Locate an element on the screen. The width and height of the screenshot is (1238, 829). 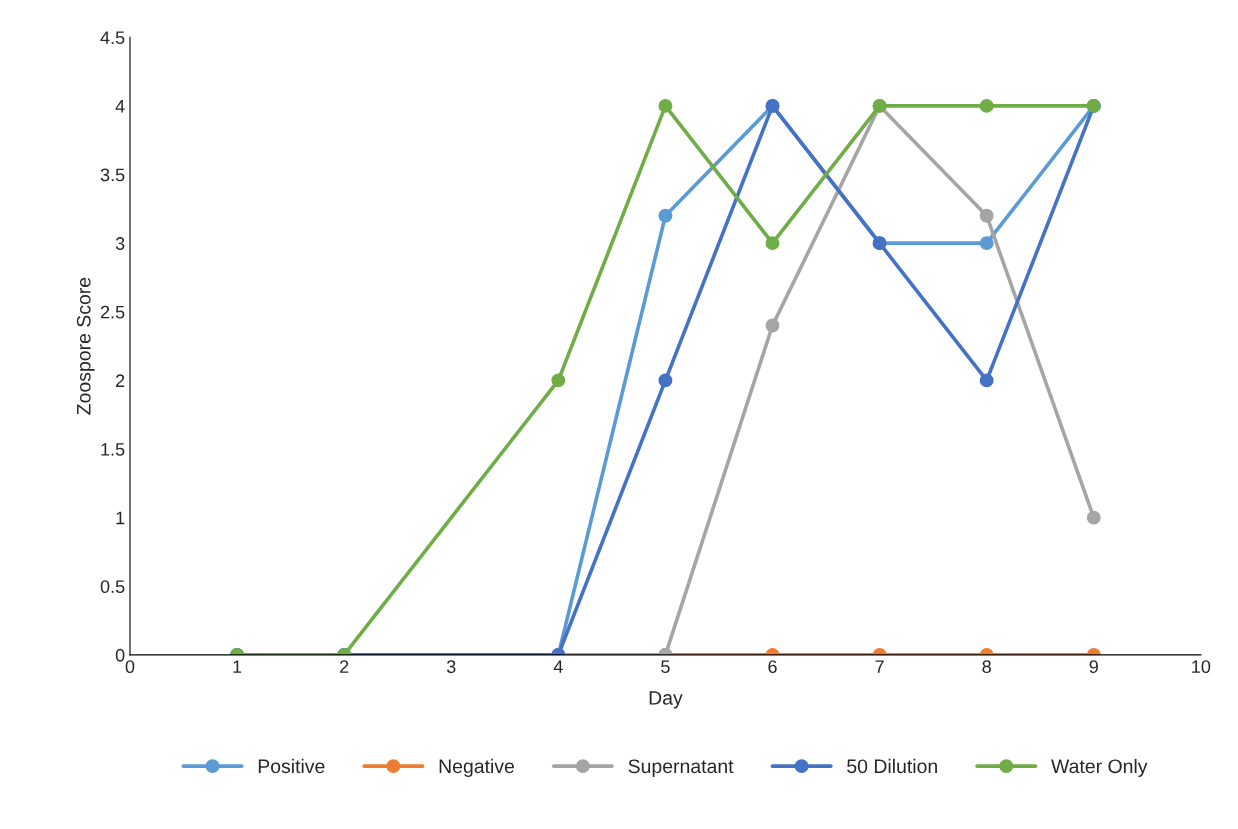
y-tick-label: 0.5 is located at coordinates (112, 587).